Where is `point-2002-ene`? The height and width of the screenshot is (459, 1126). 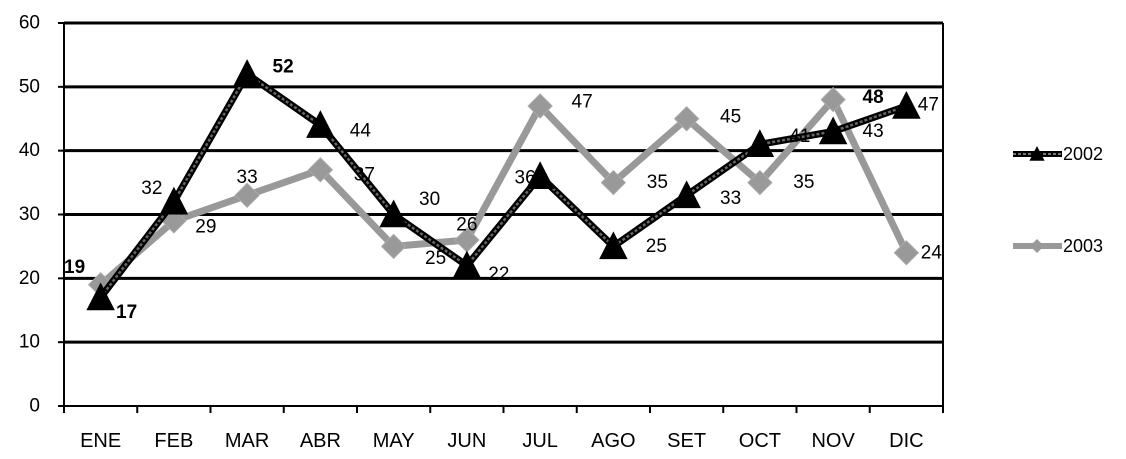
point-2002-ene is located at coordinates (100, 296).